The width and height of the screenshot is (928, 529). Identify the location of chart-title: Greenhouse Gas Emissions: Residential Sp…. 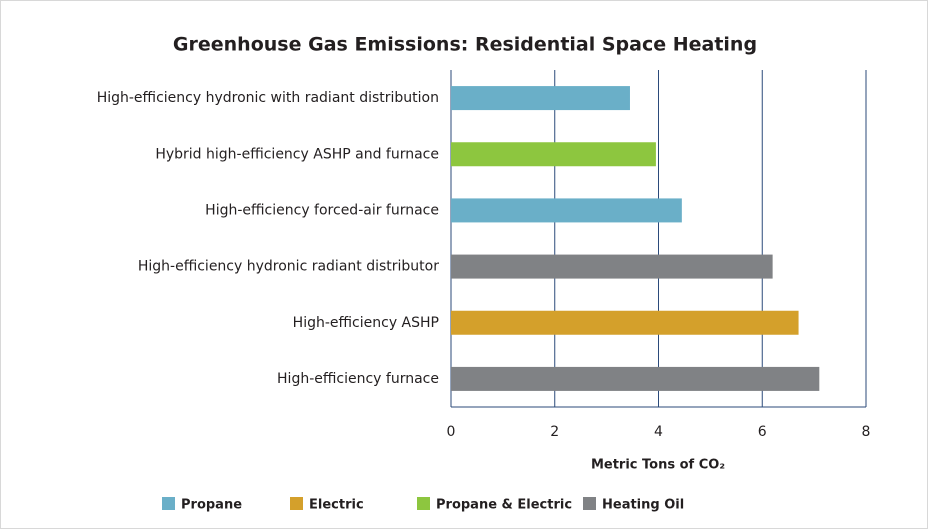
(465, 45).